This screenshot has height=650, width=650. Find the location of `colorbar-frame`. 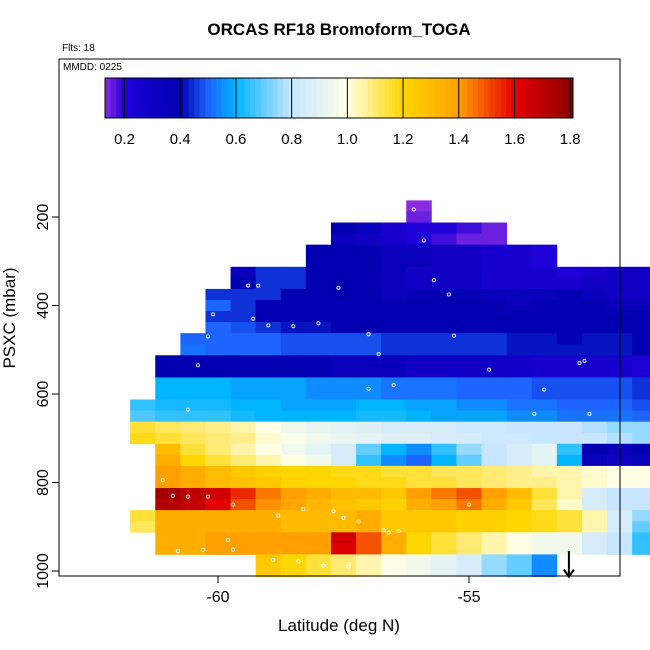

colorbar-frame is located at coordinates (339, 98).